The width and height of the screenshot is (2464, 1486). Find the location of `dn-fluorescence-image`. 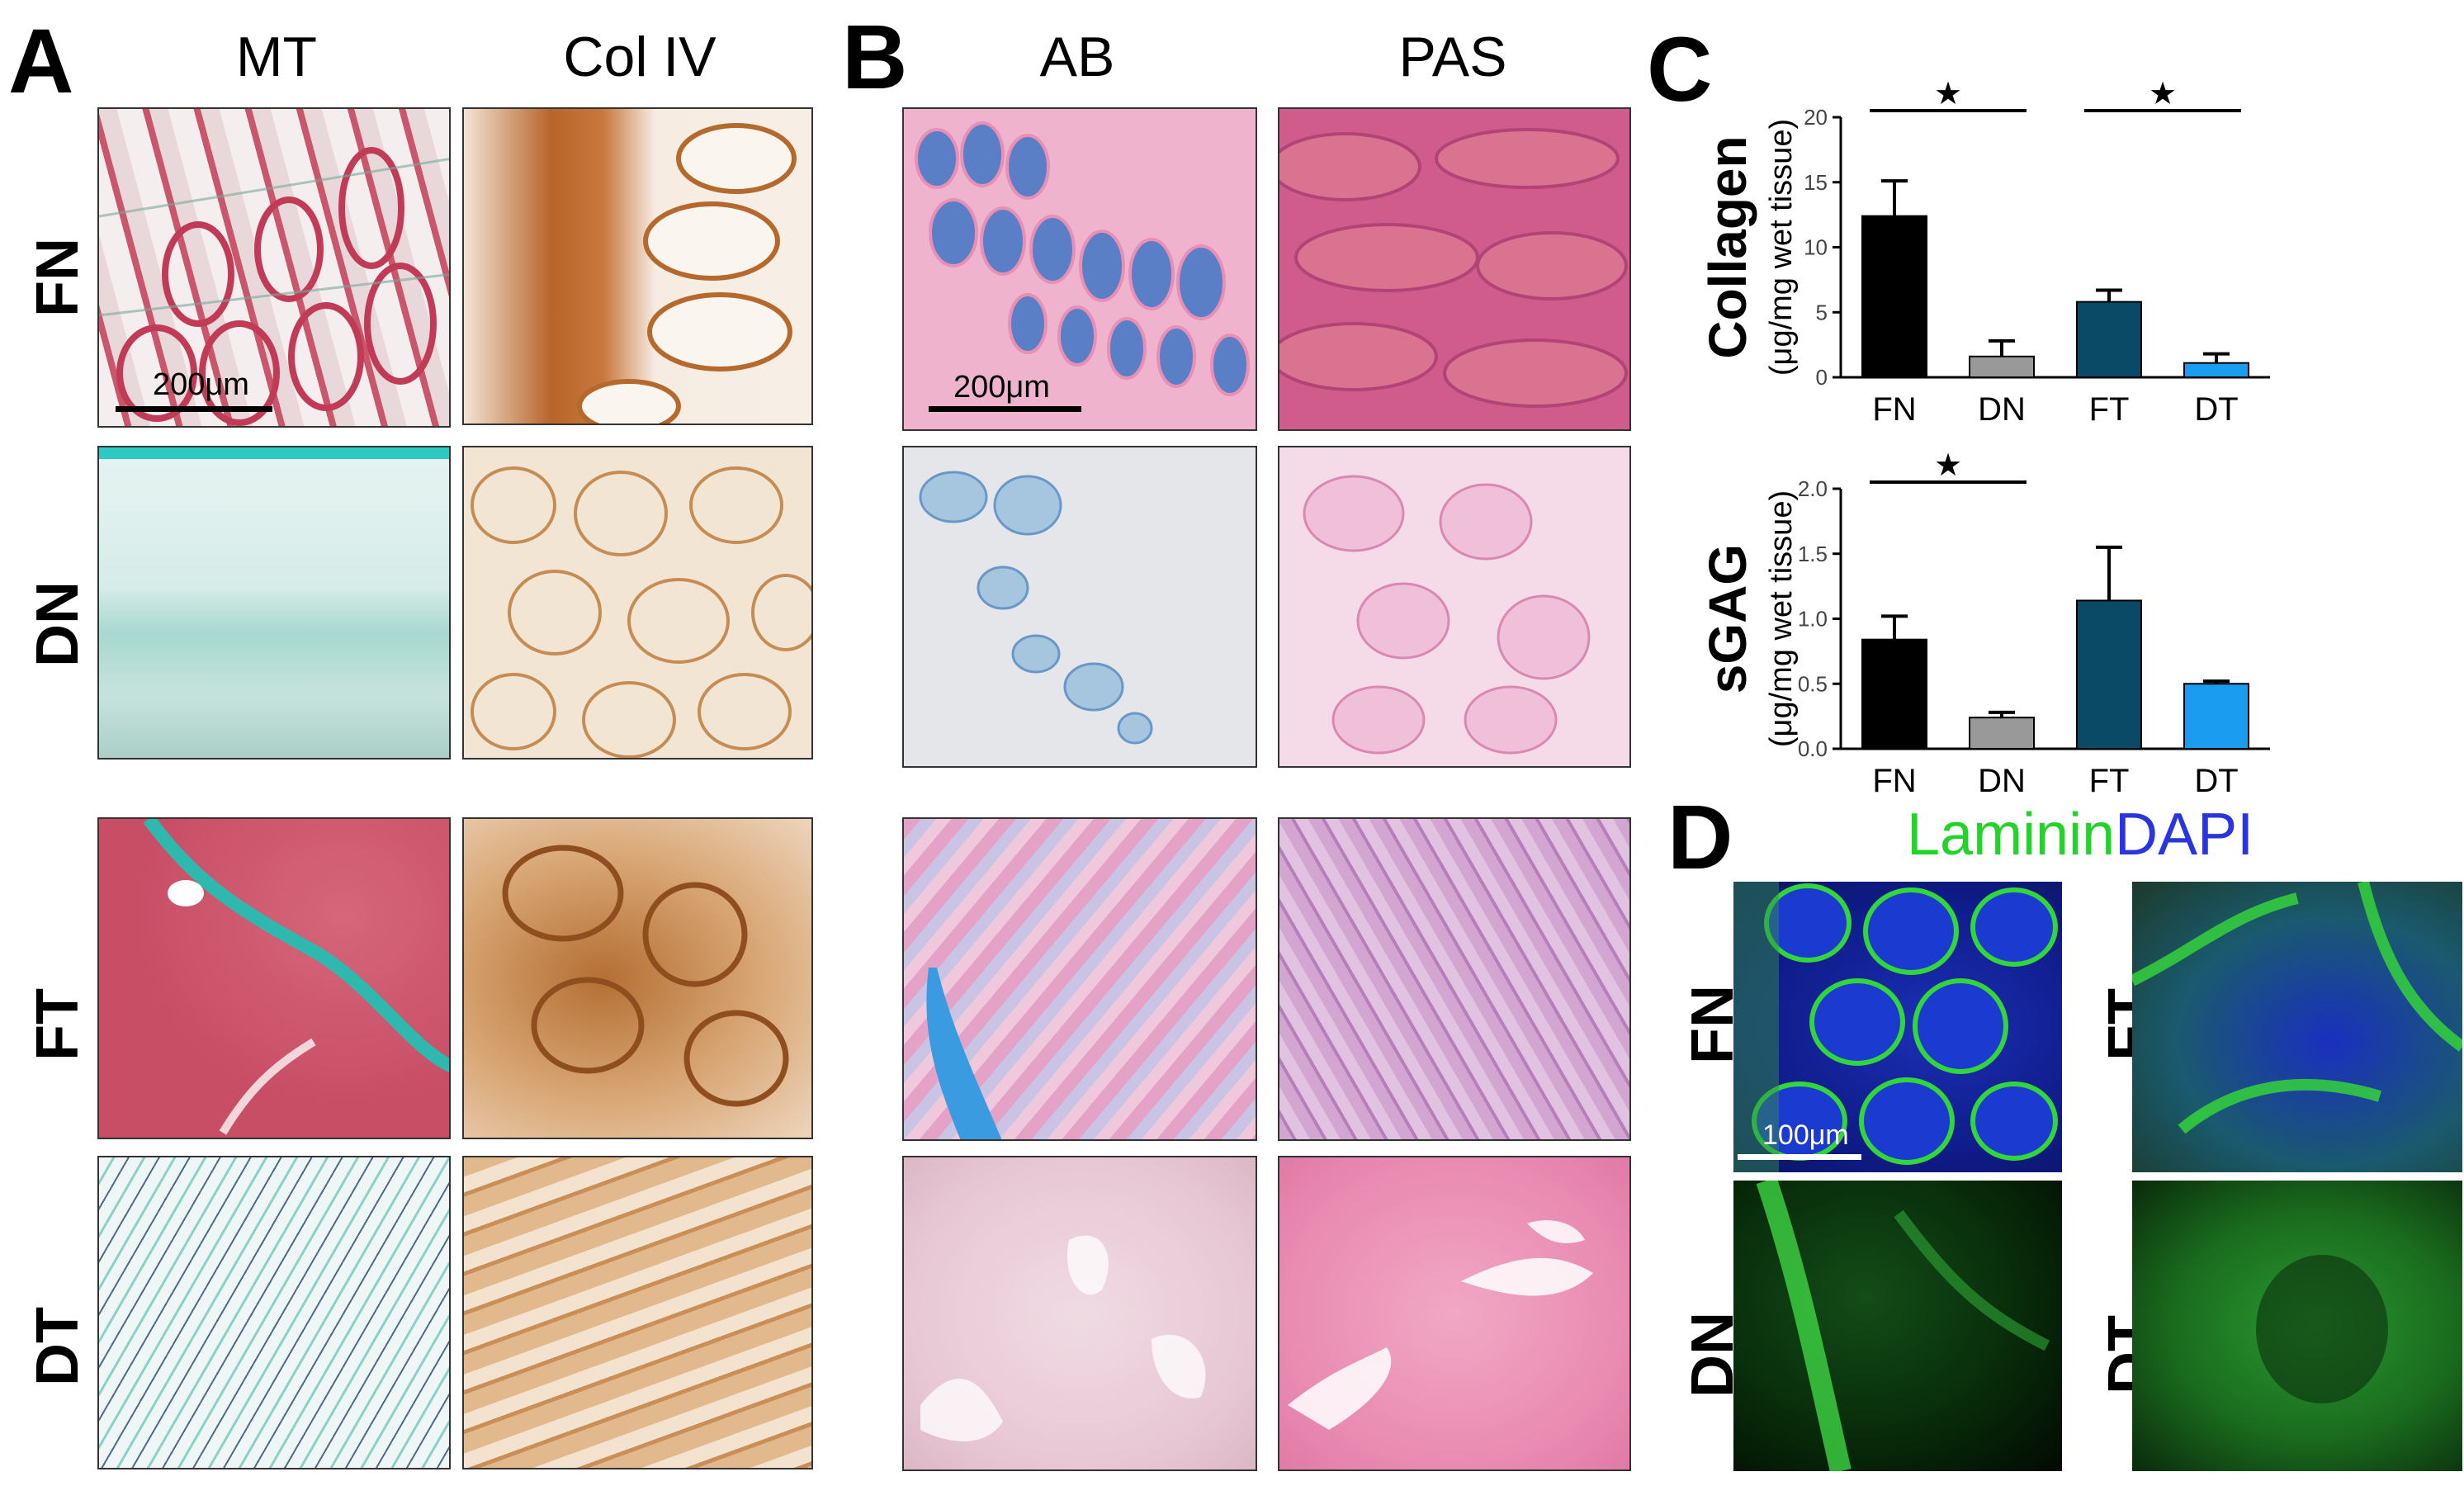

dn-fluorescence-image is located at coordinates (1898, 1326).